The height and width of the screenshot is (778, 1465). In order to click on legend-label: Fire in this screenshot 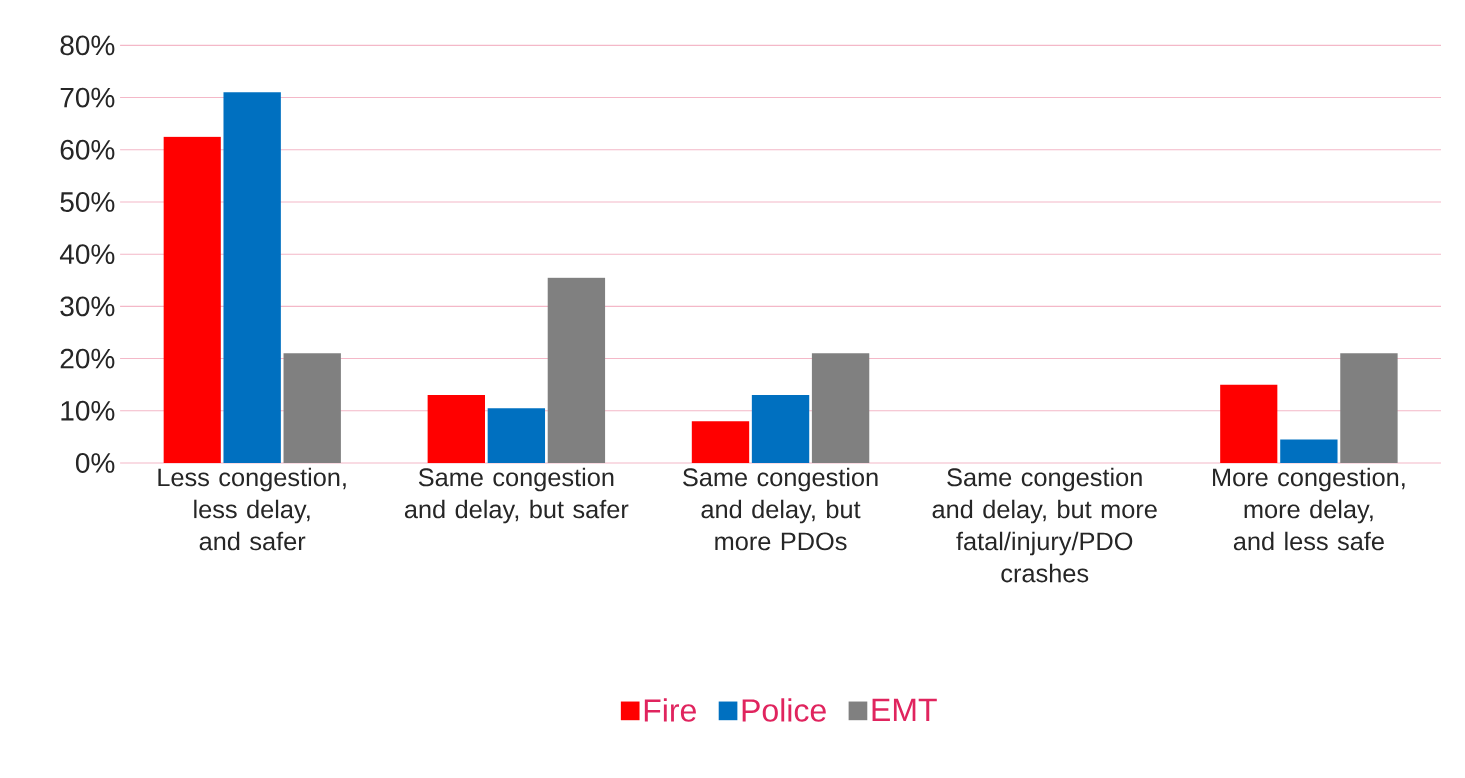, I will do `click(670, 710)`.